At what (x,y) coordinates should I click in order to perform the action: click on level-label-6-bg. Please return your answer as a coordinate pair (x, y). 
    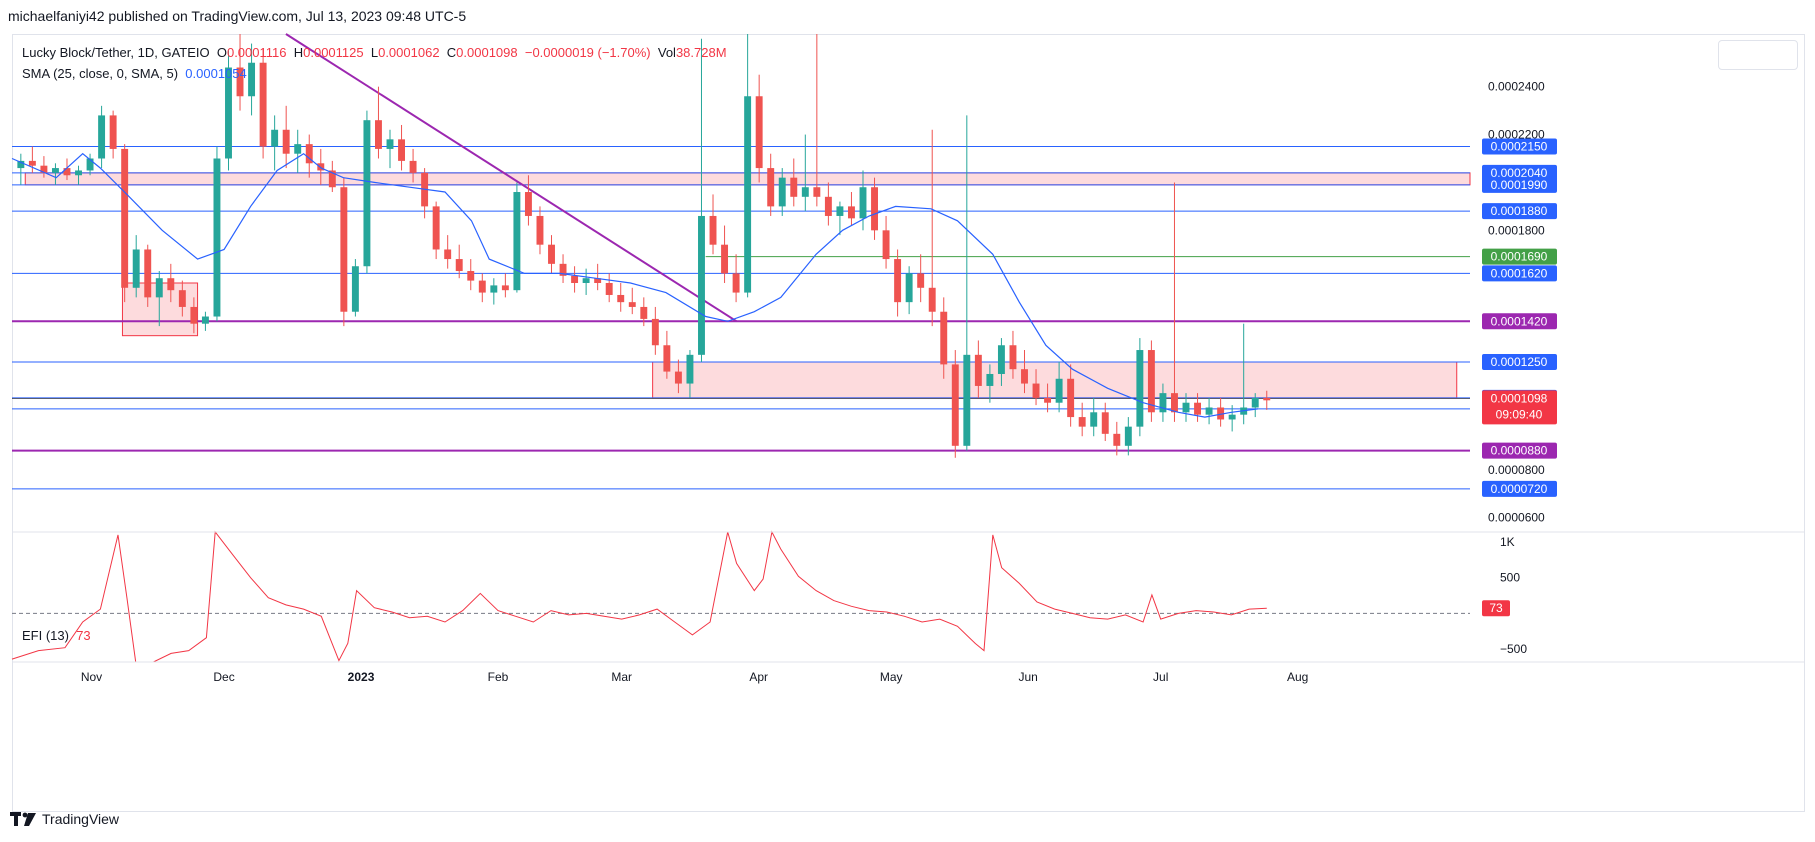
    Looking at the image, I should click on (1519, 321).